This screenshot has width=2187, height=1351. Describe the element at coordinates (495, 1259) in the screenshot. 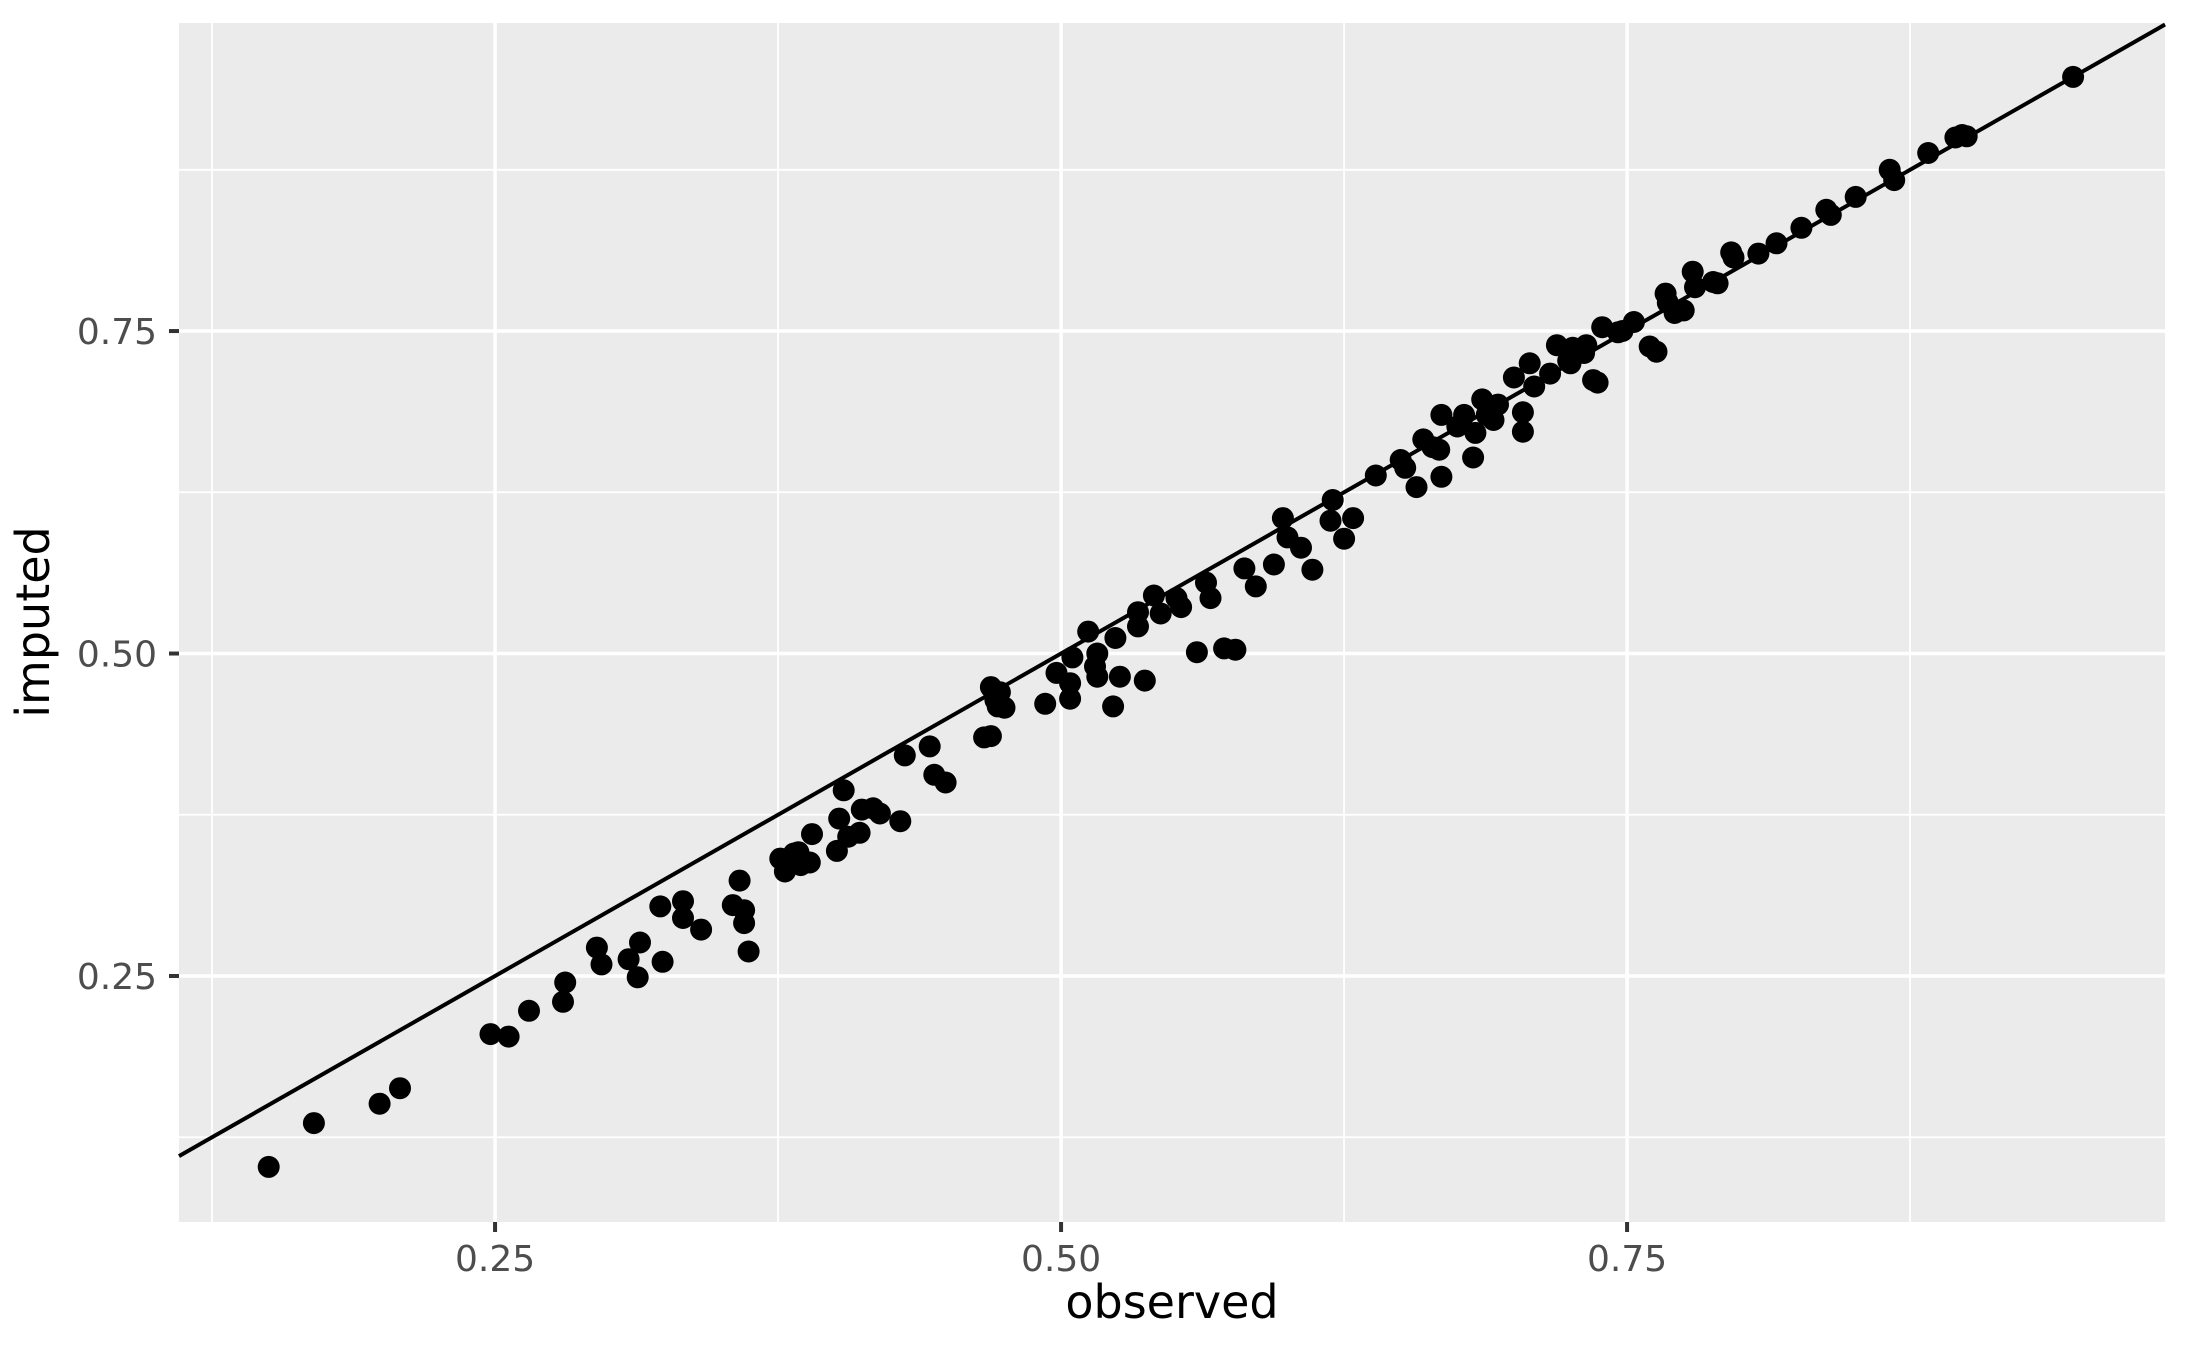

I see `x-tick-label: 0.25` at that location.